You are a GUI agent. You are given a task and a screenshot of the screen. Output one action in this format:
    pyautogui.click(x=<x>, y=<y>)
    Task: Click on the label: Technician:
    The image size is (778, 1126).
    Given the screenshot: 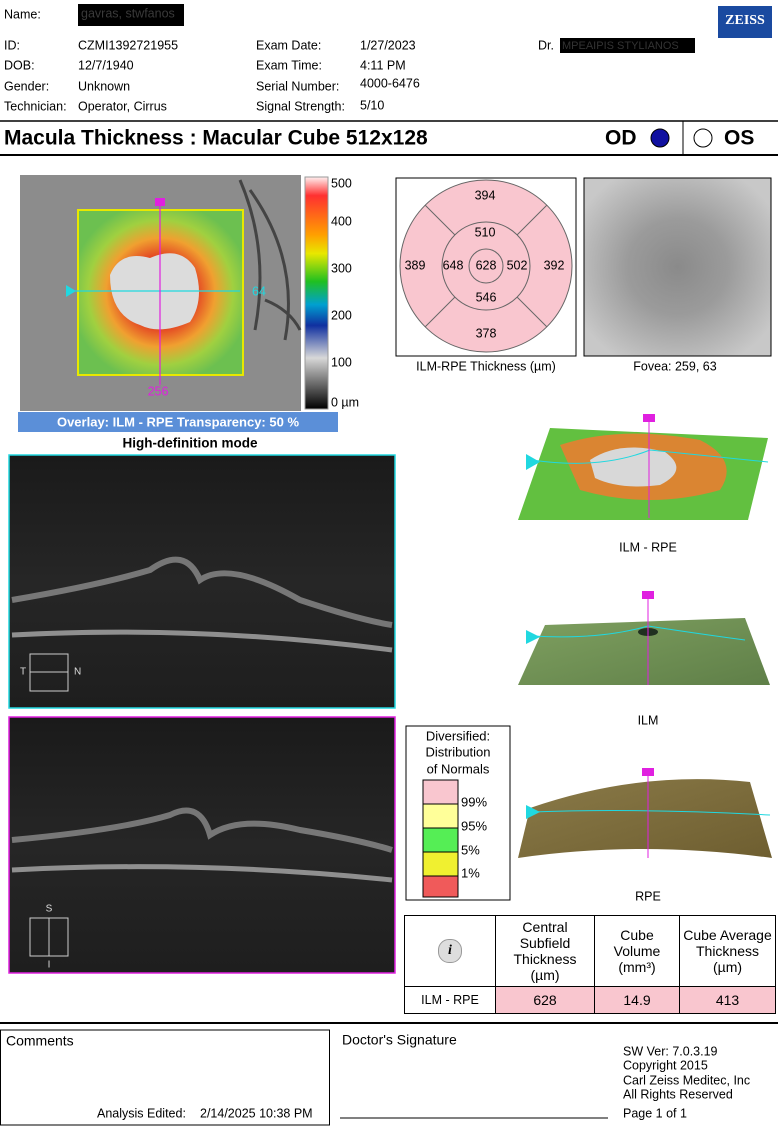 What is the action you would take?
    pyautogui.click(x=35, y=106)
    